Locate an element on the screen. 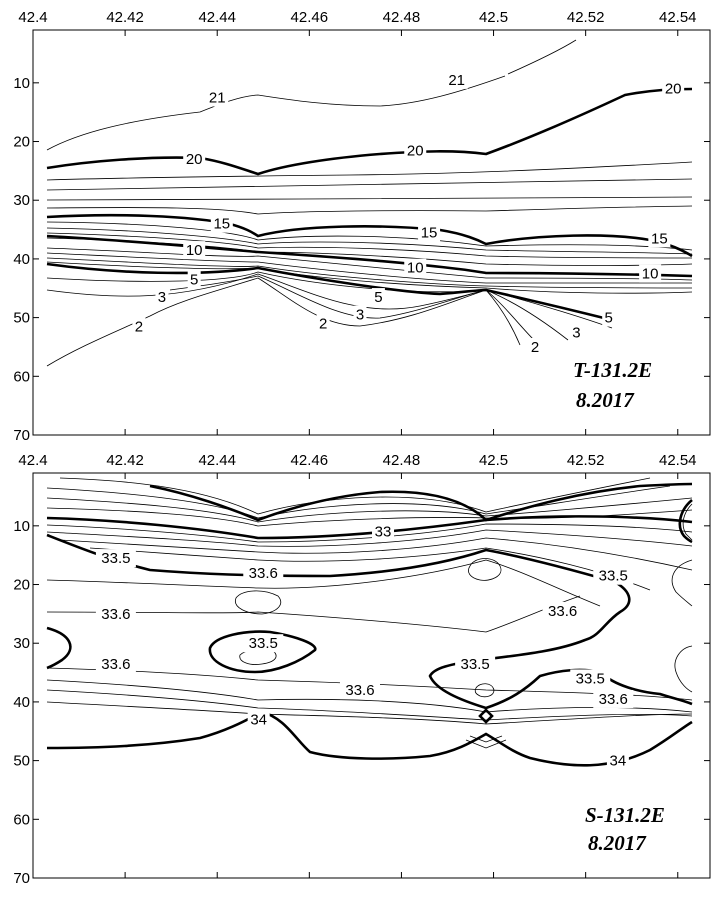  y-tick-label: 30 is located at coordinates (21, 643).